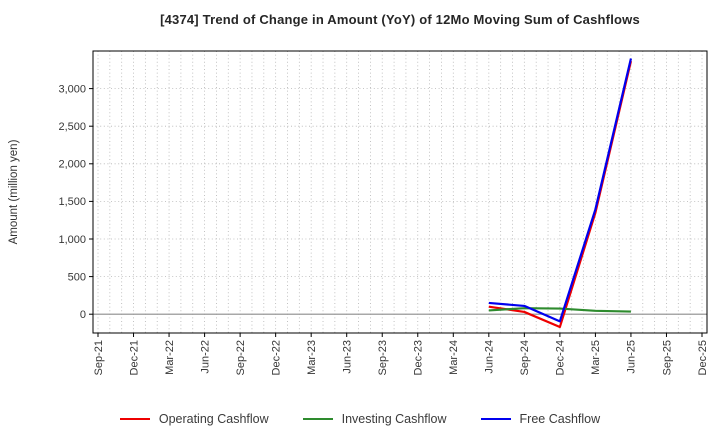 The width and height of the screenshot is (720, 440). Describe the element at coordinates (490, 357) in the screenshot. I see `x-tick-label: Jun-24` at that location.